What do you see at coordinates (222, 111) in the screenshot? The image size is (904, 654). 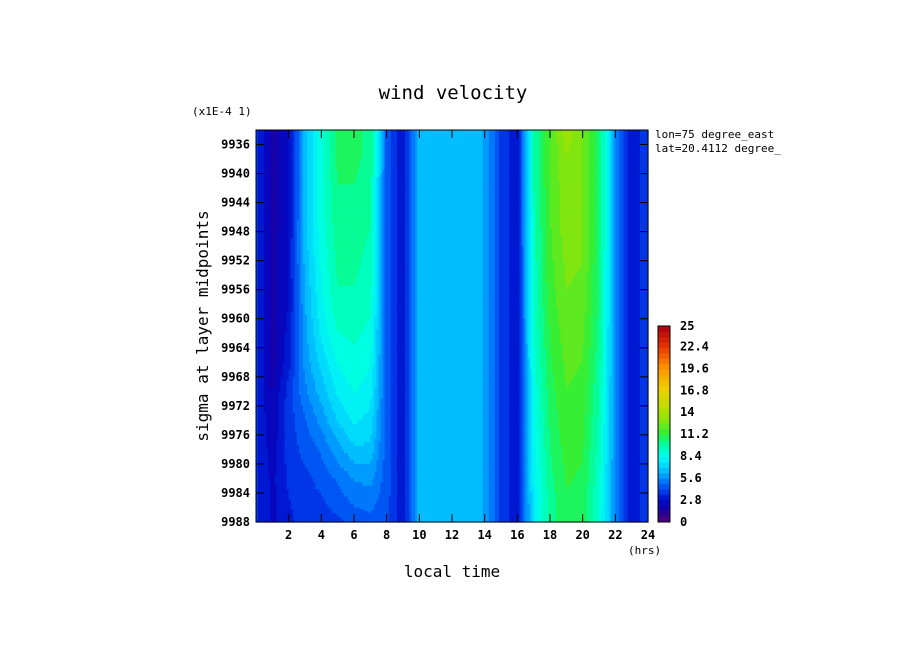 I see `y-scale-note: (x1E-4 1)` at bounding box center [222, 111].